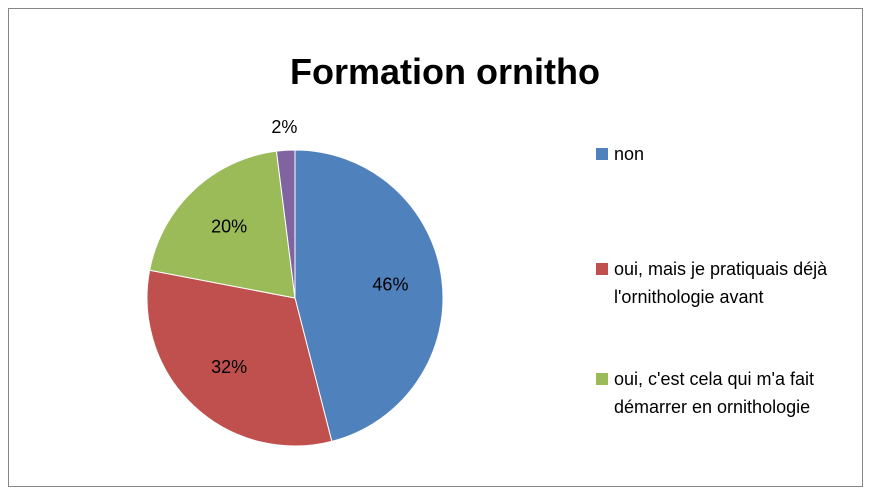 This screenshot has height=495, width=872. What do you see at coordinates (445, 71) in the screenshot?
I see `chart-title: Formation ornitho` at bounding box center [445, 71].